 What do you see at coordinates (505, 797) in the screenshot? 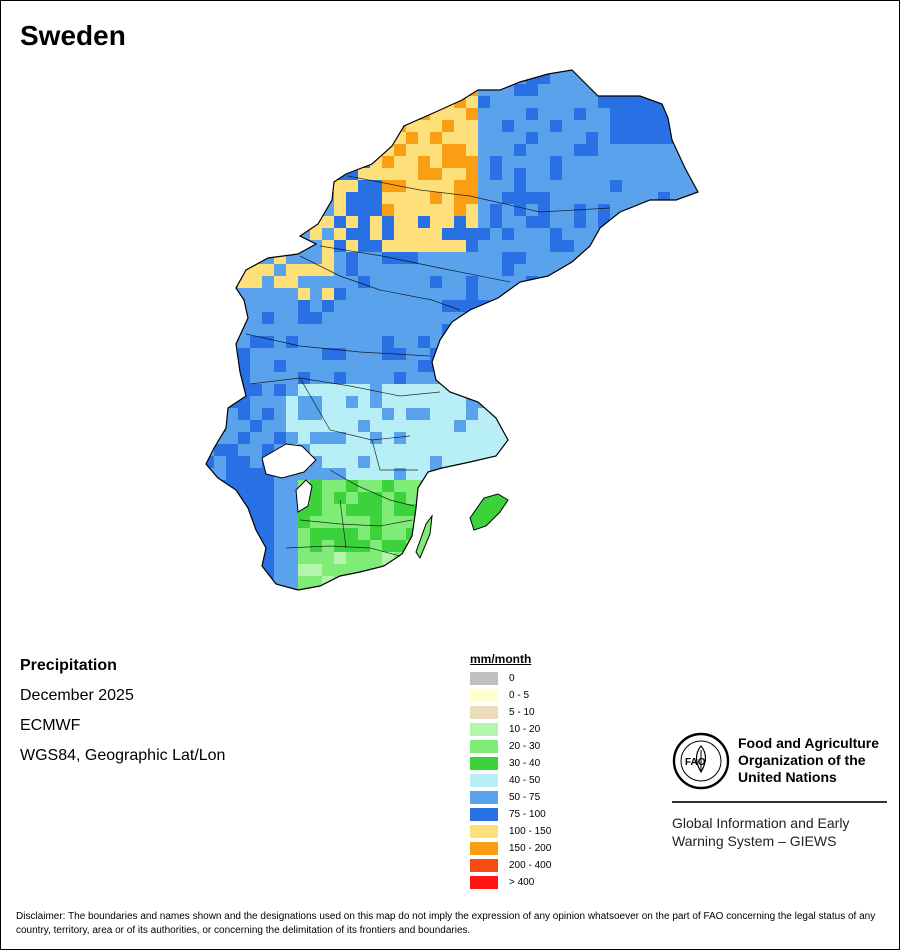
I see `legend-item: 50 - 75` at bounding box center [505, 797].